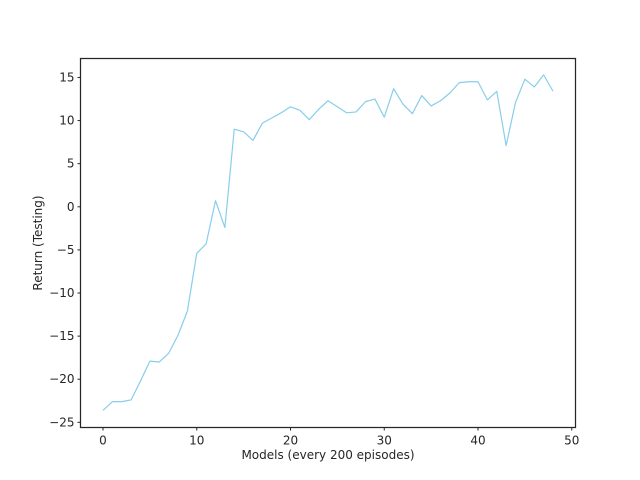 This screenshot has width=640, height=480. What do you see at coordinates (384, 441) in the screenshot?
I see `x-tick-label: 30` at bounding box center [384, 441].